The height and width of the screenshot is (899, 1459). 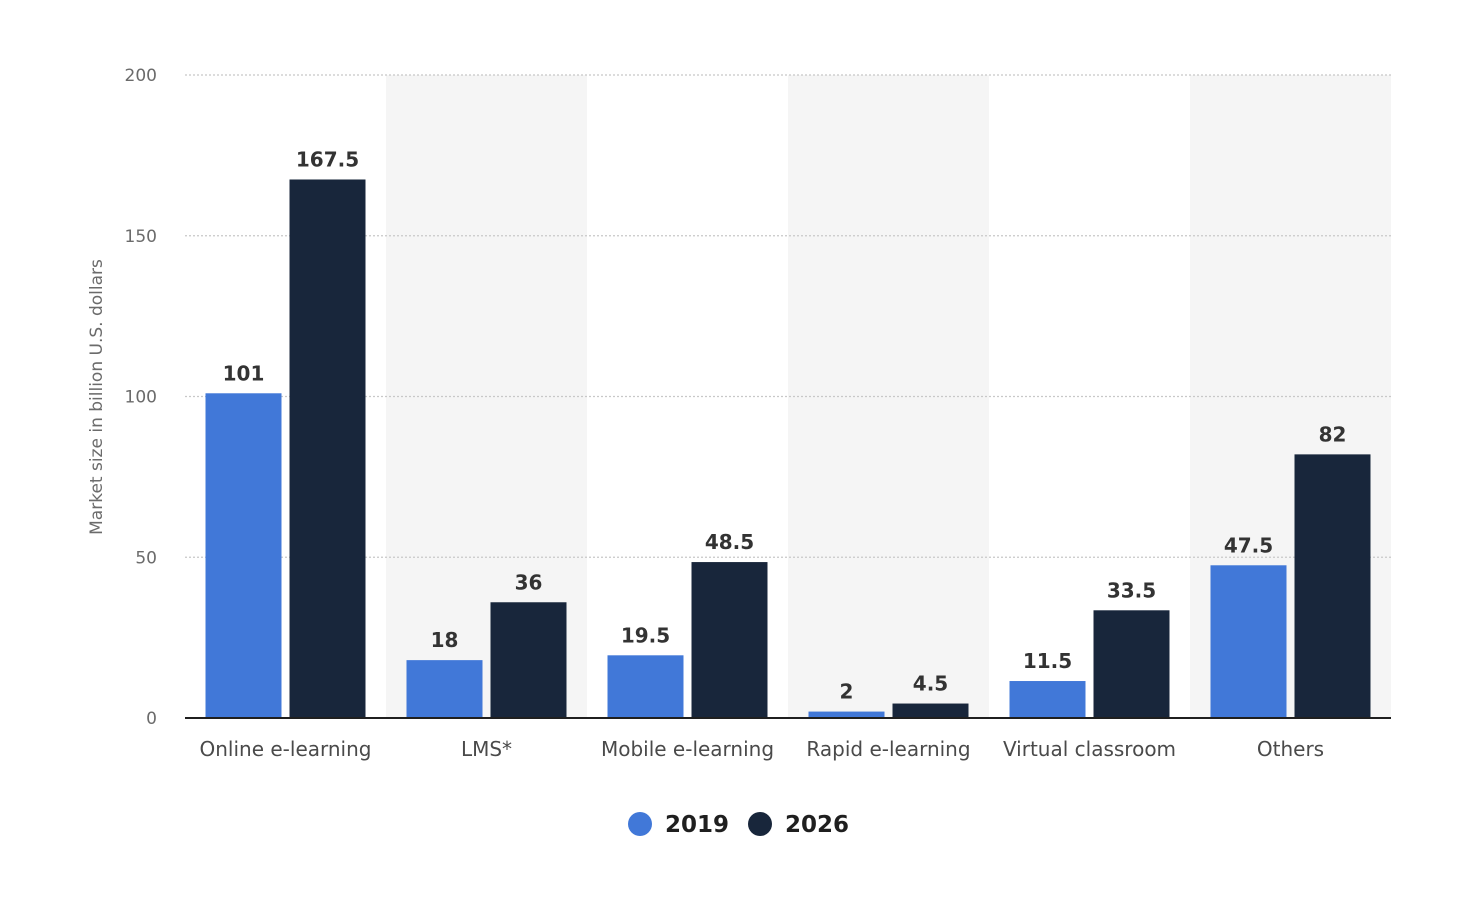 What do you see at coordinates (738, 825) in the screenshot?
I see `legend: 2019 2026` at bounding box center [738, 825].